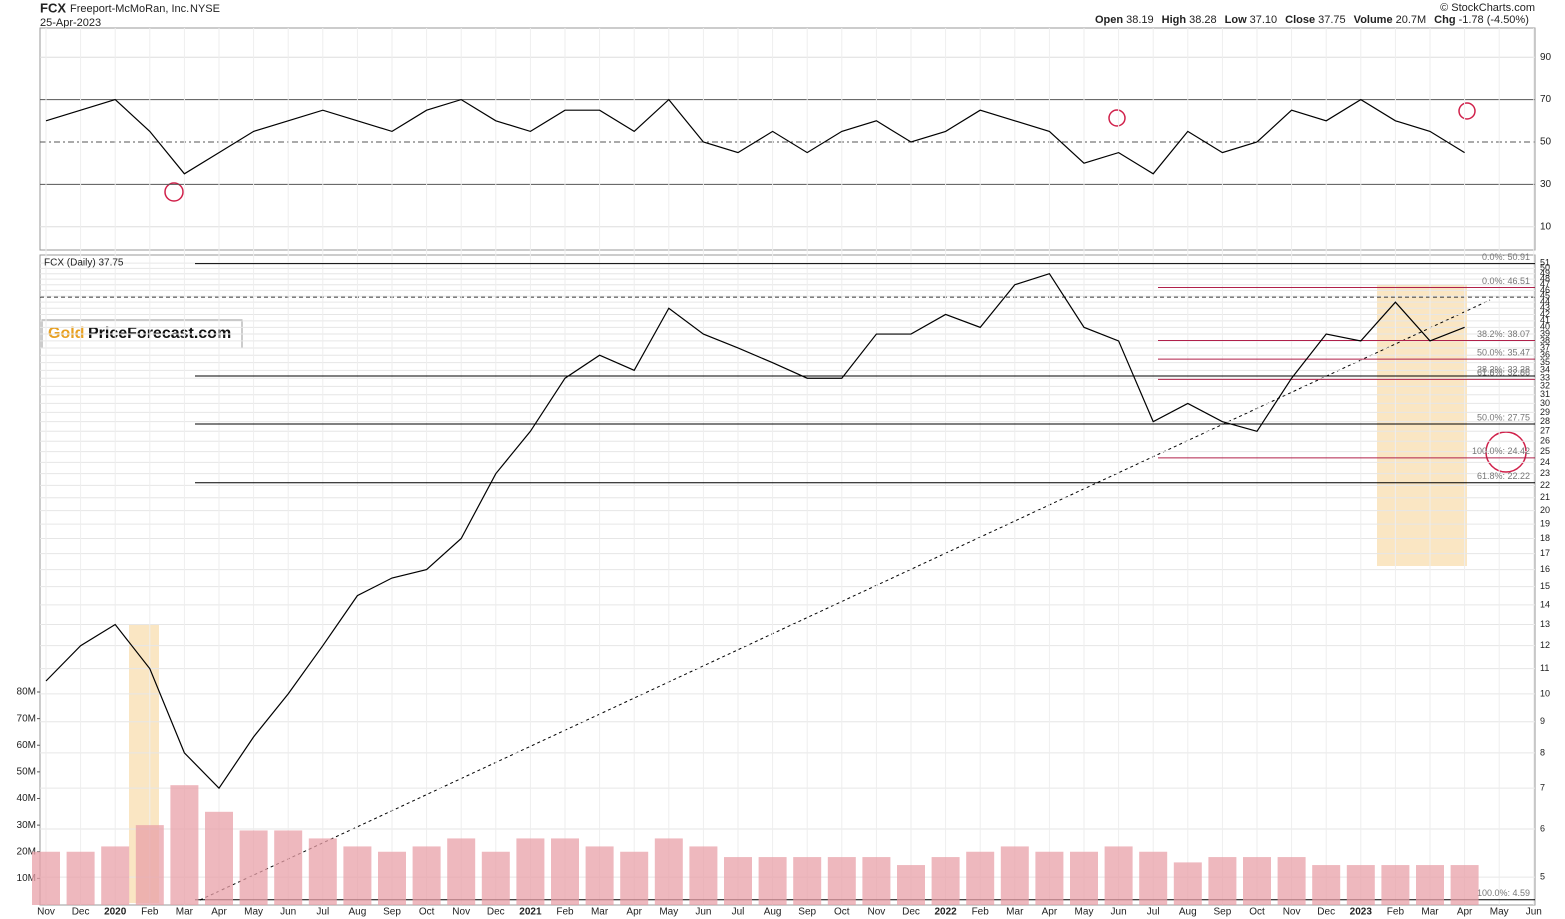  What do you see at coordinates (1545, 340) in the screenshot?
I see `y-tick-label: 38` at bounding box center [1545, 340].